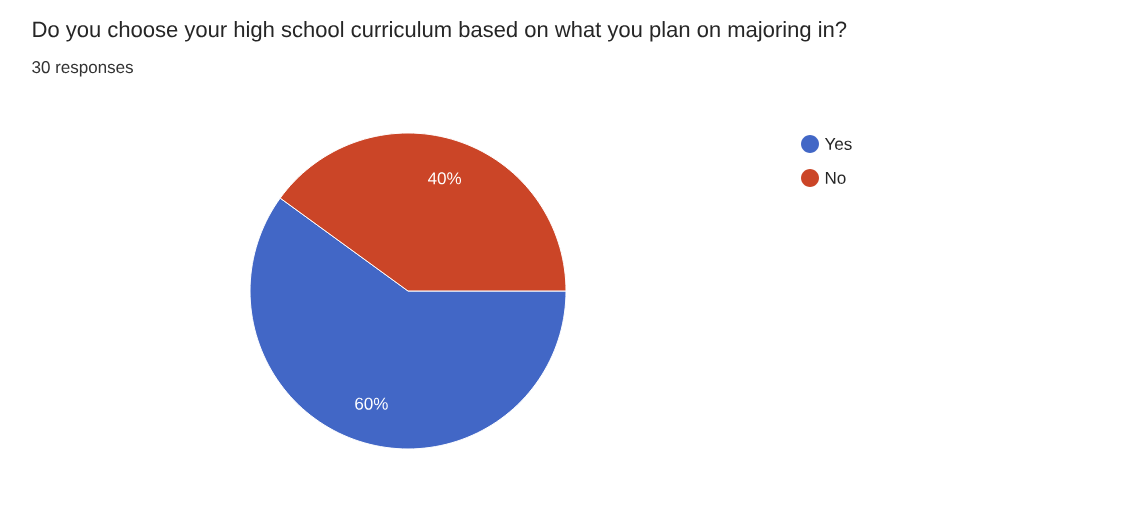 This screenshot has width=1122, height=506. I want to click on data-label: 40%, so click(445, 178).